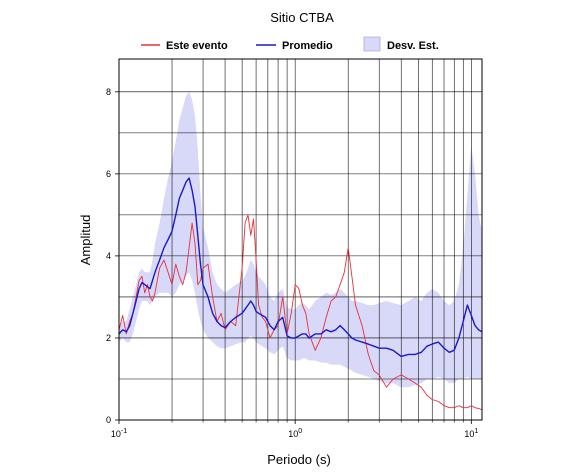 Image resolution: width=586 pixels, height=475 pixels. I want to click on legend: Este evento Promedio Desv. Est., so click(290, 44).